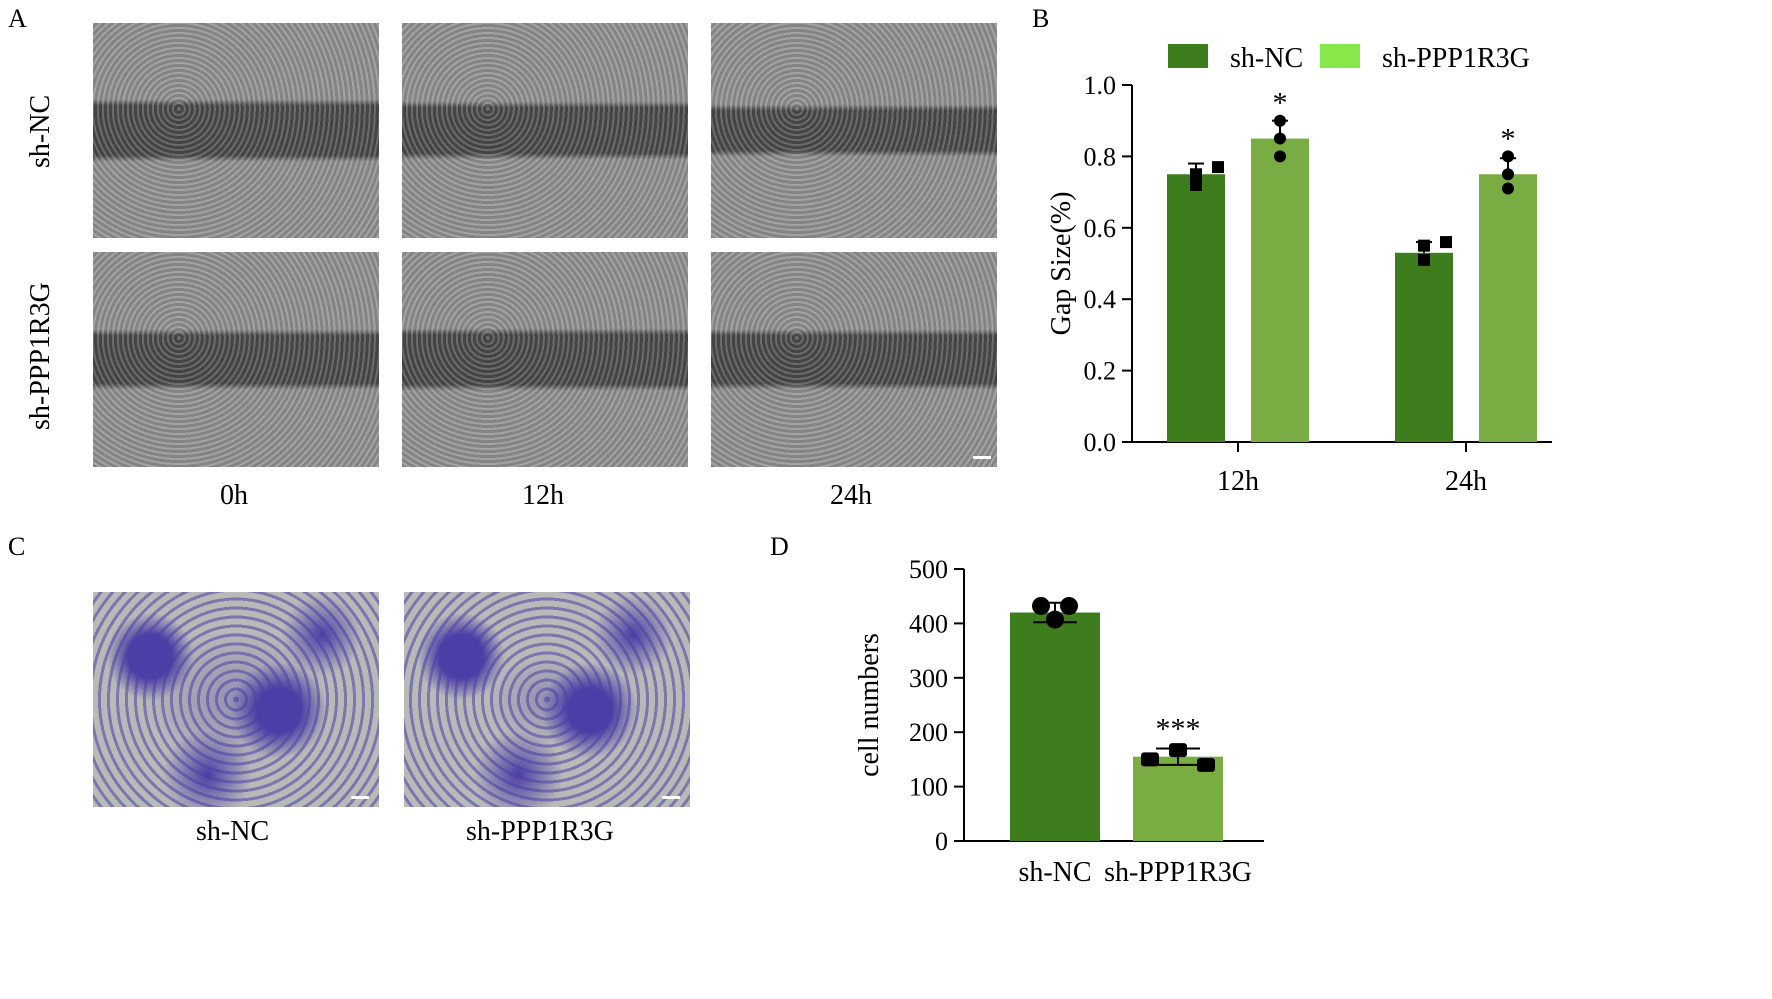 The image size is (1772, 999). I want to click on y-tick-label: 200, so click(928, 732).